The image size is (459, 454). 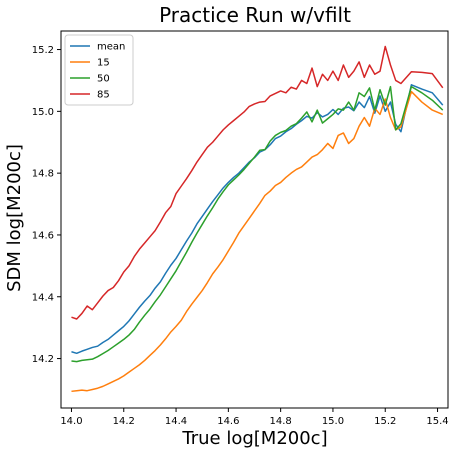 I want to click on legend-label-mean: mean, so click(x=111, y=47).